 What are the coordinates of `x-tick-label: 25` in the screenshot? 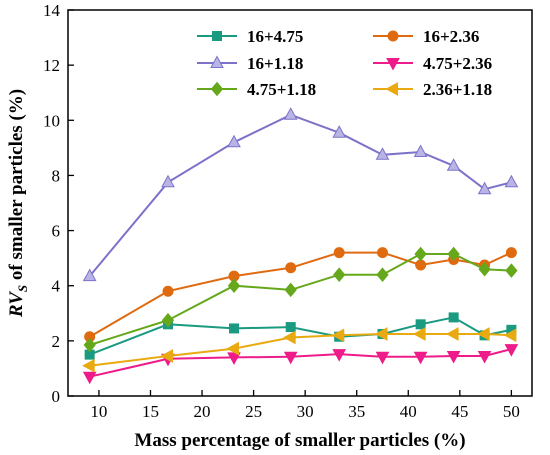 It's located at (253, 411).